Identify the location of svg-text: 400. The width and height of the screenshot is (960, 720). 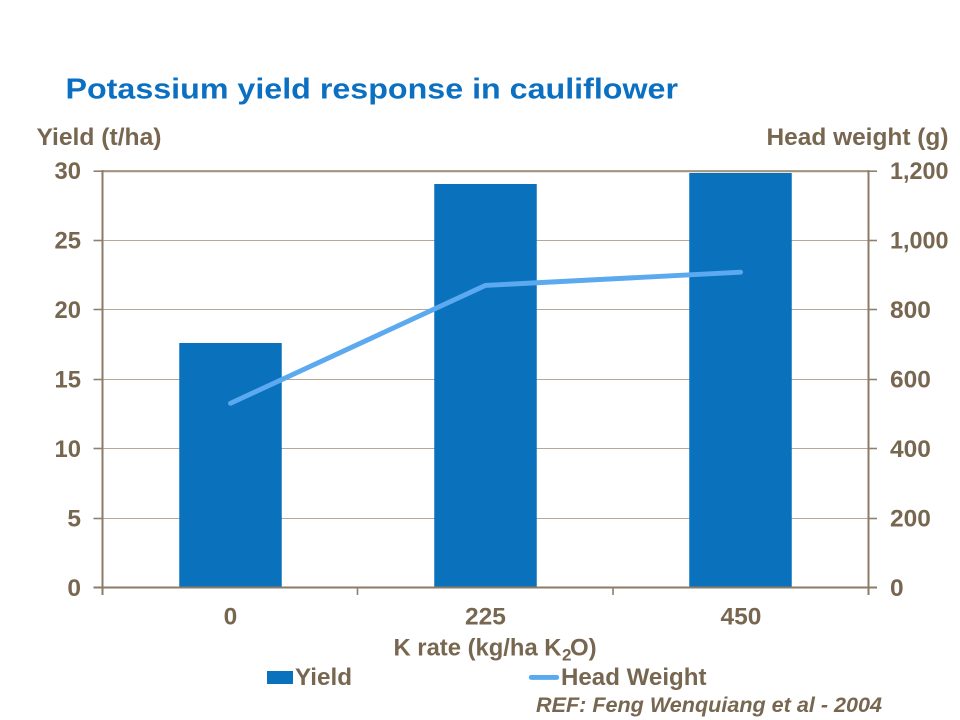
(910, 449).